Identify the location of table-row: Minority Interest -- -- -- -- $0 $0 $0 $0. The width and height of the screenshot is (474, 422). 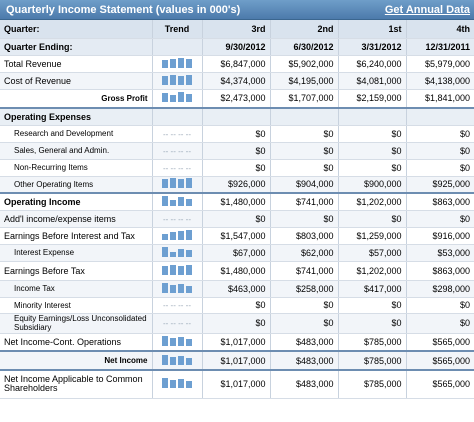
(237, 305).